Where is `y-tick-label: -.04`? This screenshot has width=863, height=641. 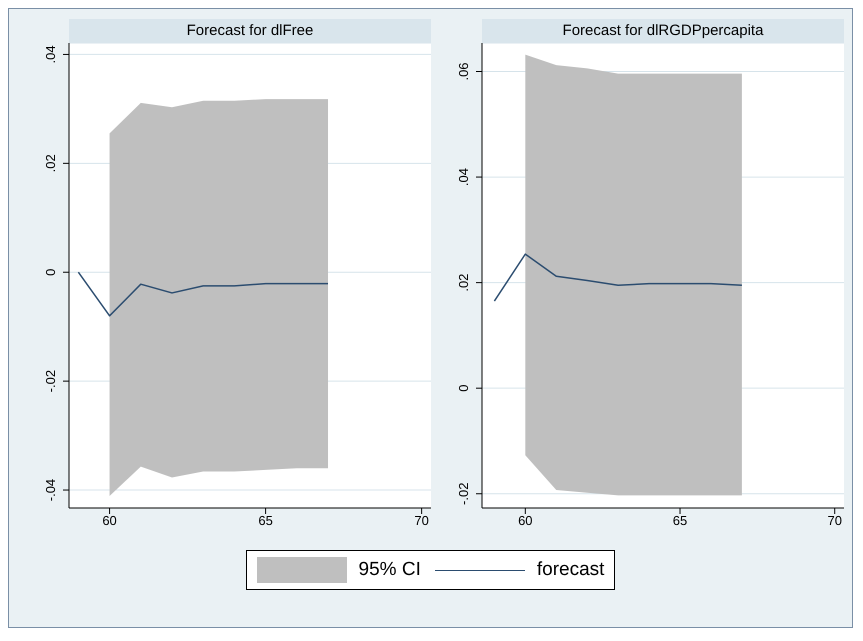 y-tick-label: -.04 is located at coordinates (50, 490).